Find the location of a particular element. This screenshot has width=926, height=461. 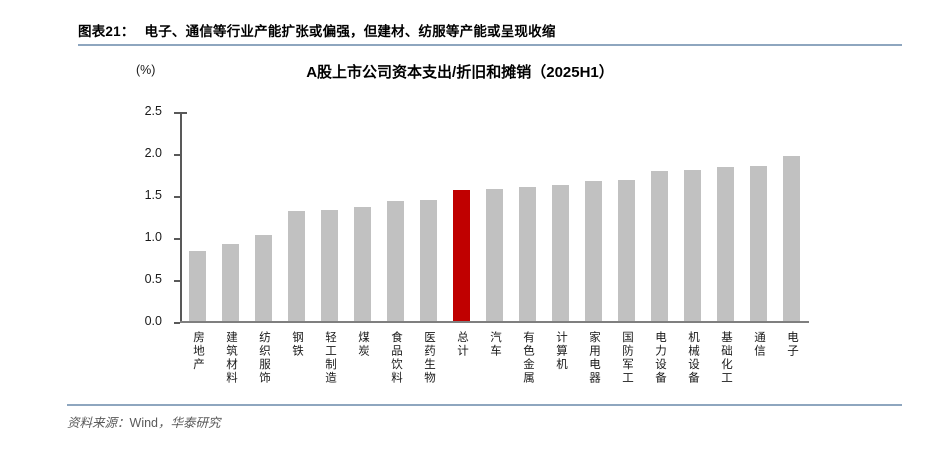

x-category-label: 房地产 is located at coordinates (198, 351).